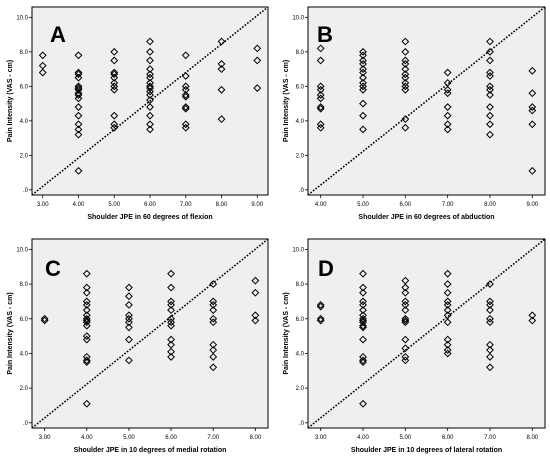 The height and width of the screenshot is (459, 550). I want to click on x-tick-label: 9.00, so click(532, 205).